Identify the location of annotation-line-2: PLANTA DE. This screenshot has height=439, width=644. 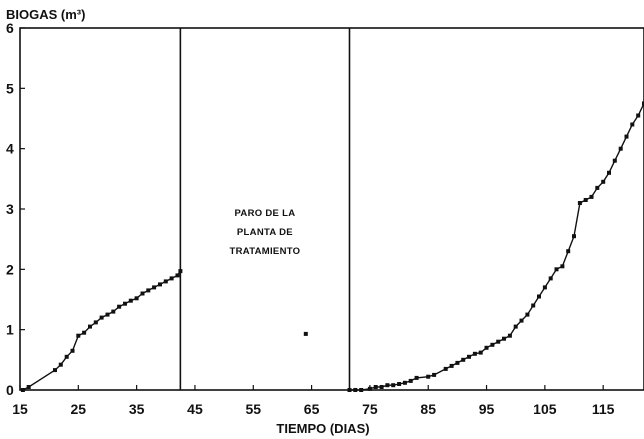
(265, 232).